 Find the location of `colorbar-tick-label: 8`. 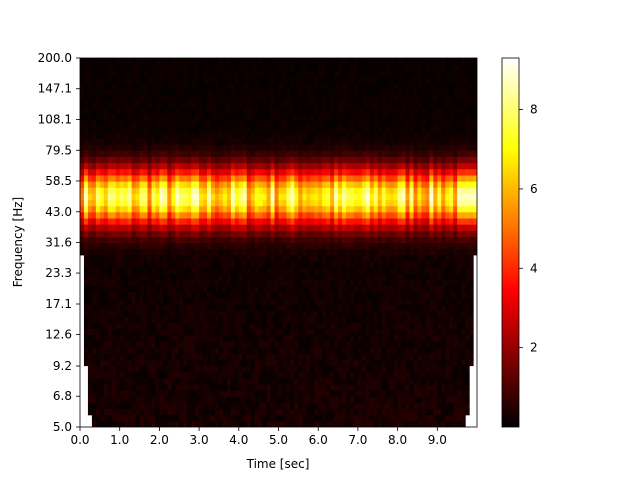

colorbar-tick-label: 8 is located at coordinates (534, 110).